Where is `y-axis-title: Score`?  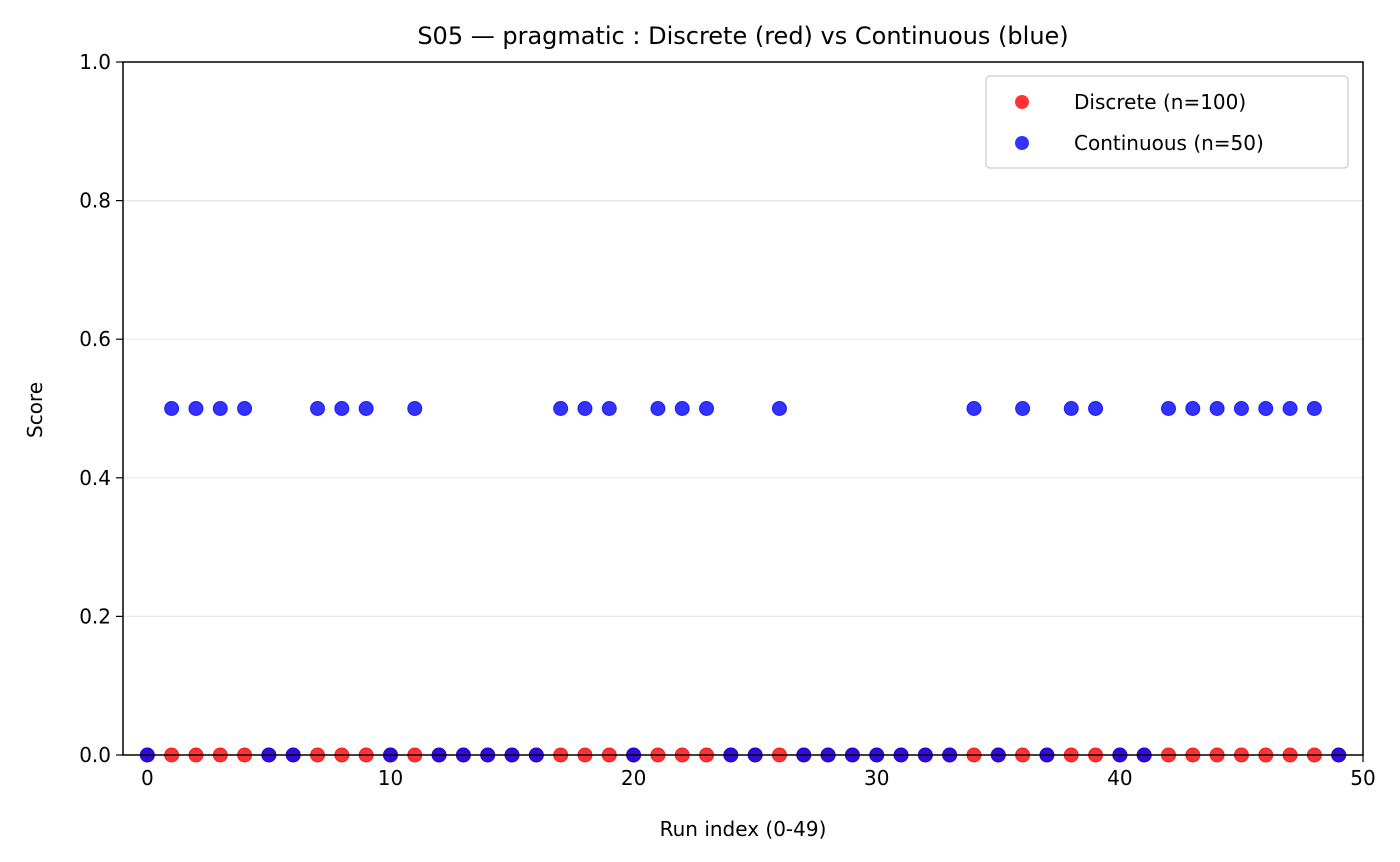
y-axis-title: Score is located at coordinates (35, 410).